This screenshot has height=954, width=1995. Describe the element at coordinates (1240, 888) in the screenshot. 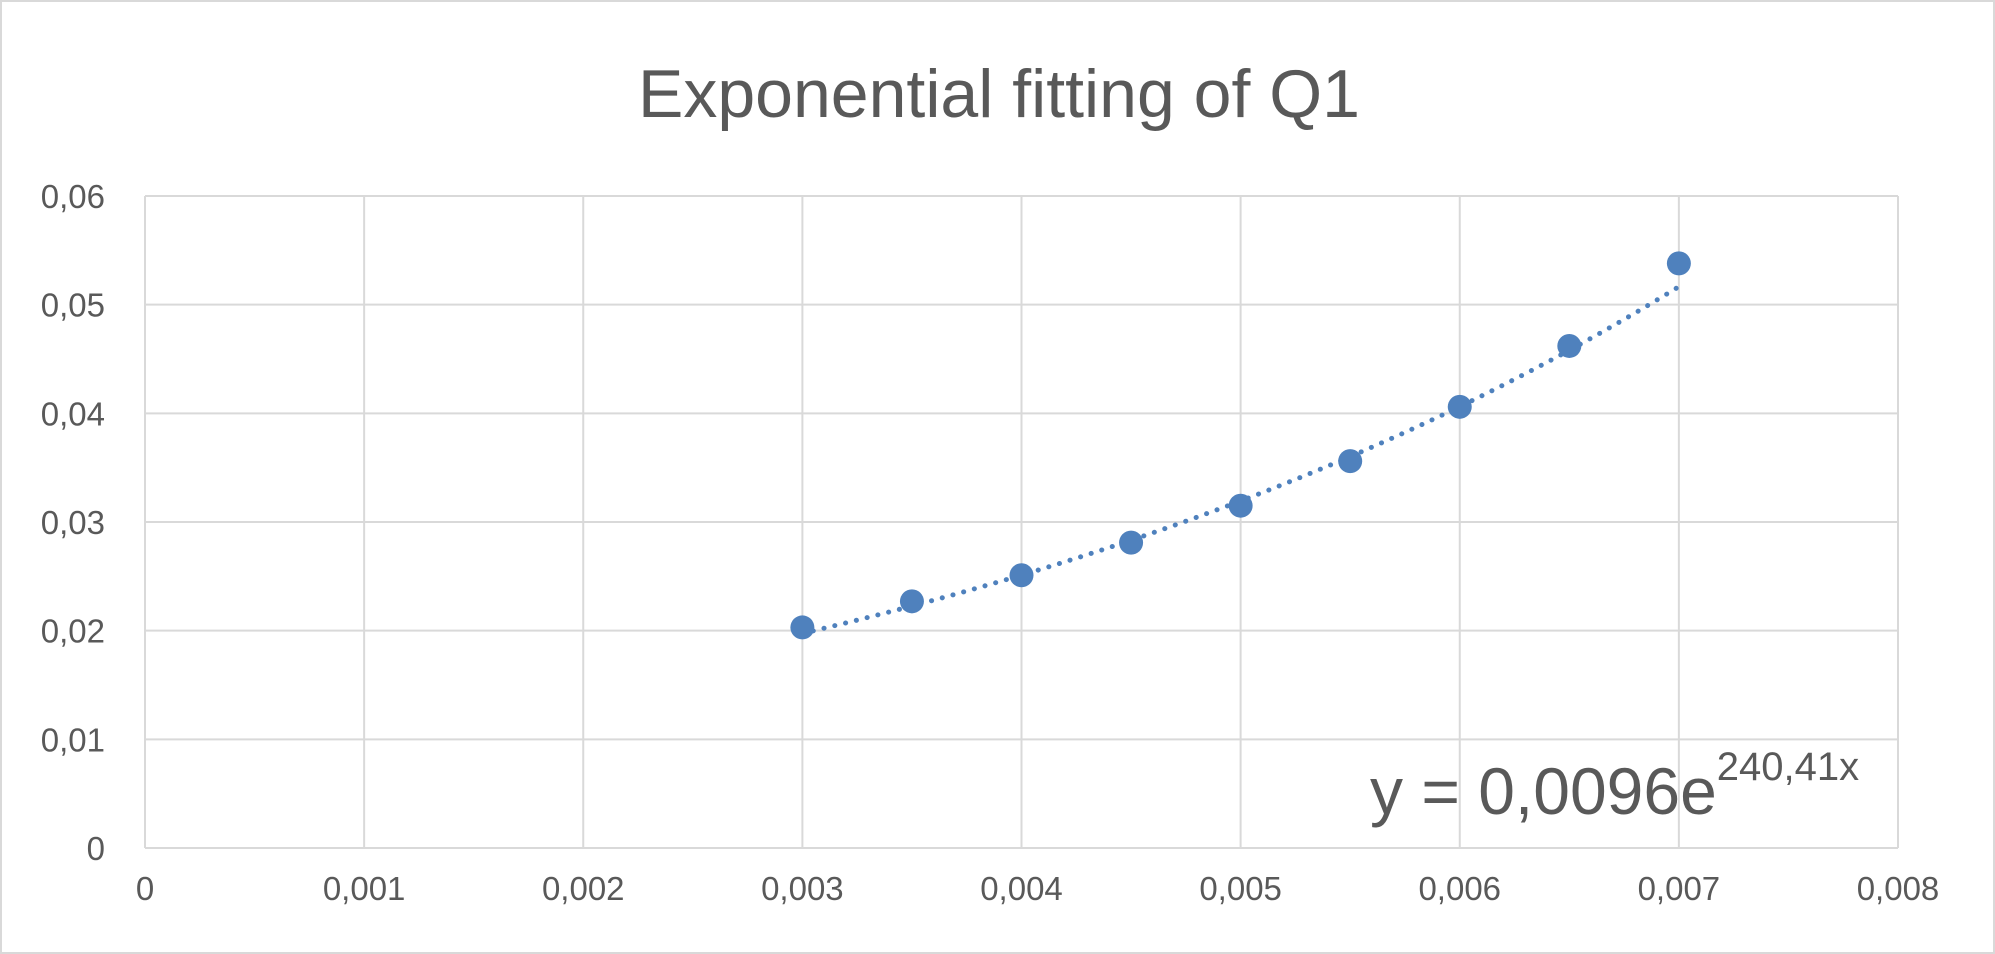

I see `x-tick-label: 0,005` at that location.